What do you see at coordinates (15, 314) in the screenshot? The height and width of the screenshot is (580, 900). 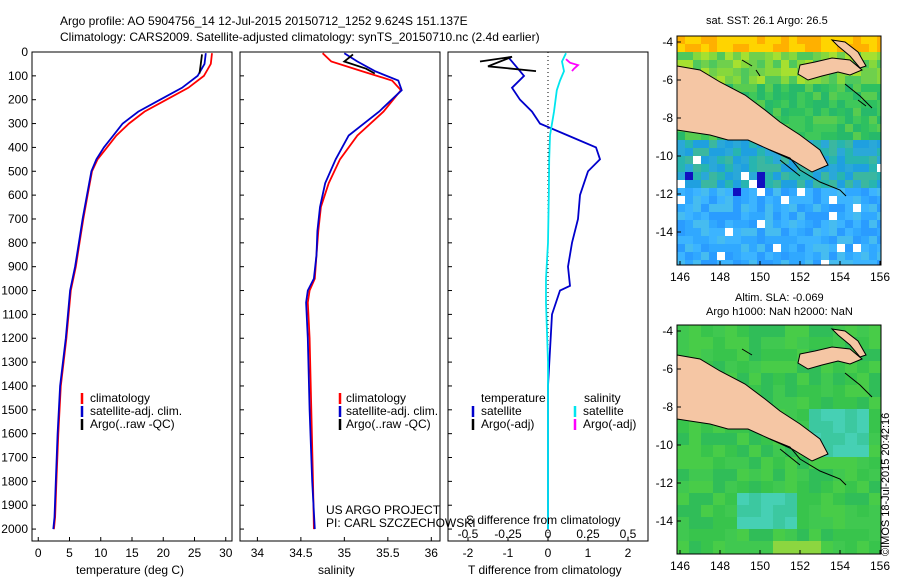 I see `depth-tick-label: 1100` at bounding box center [15, 314].